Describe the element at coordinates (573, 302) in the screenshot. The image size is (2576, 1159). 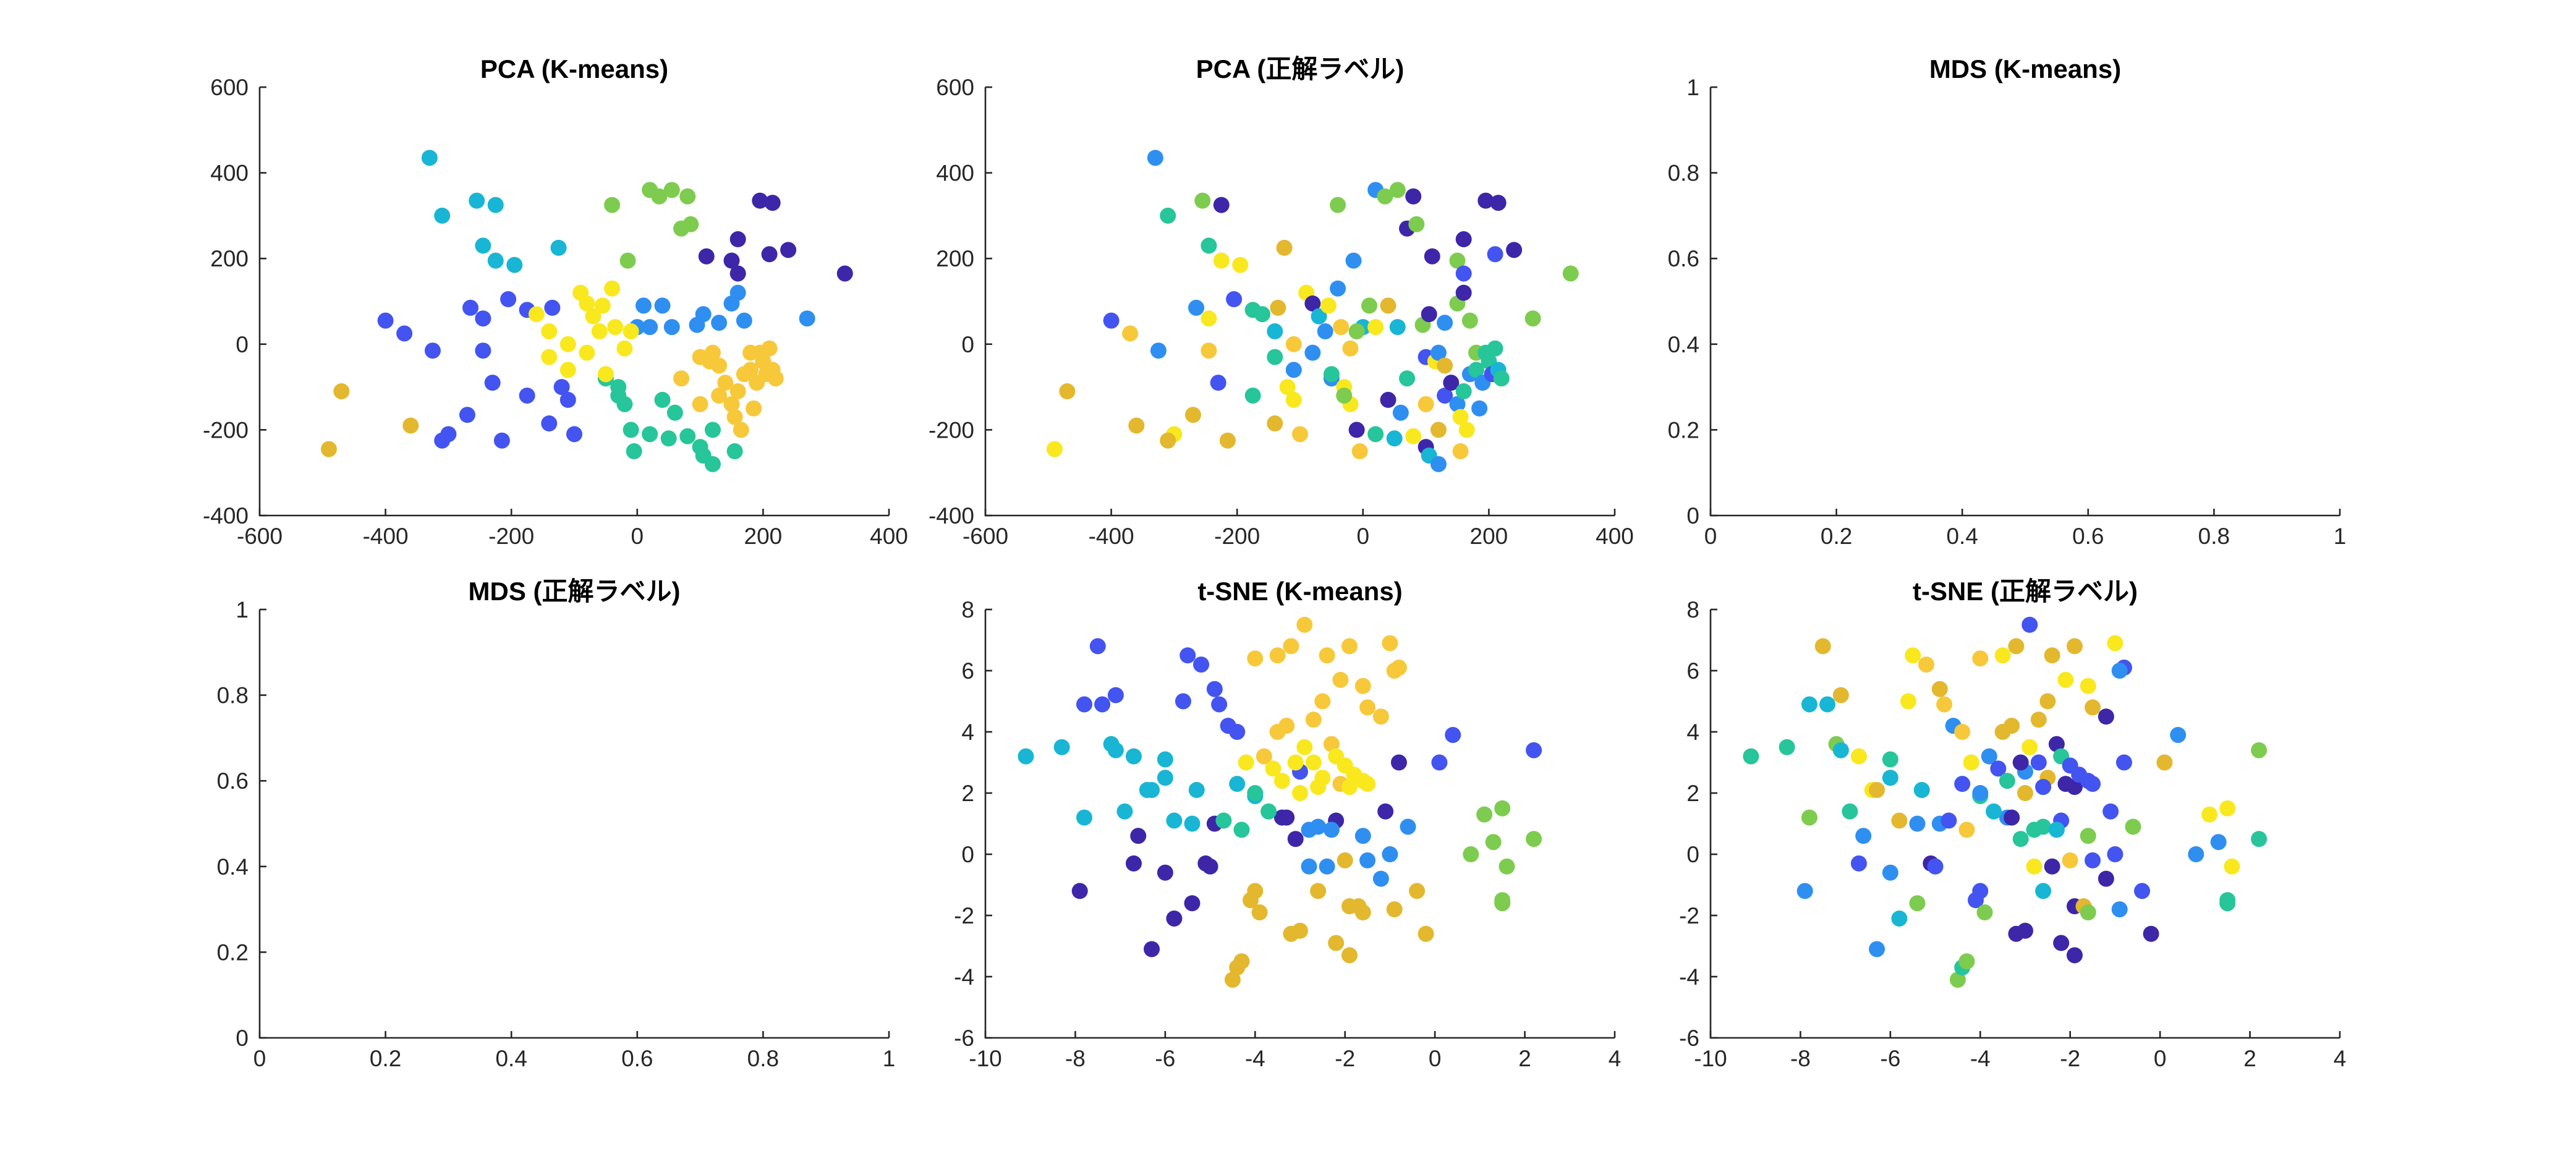
I see `axis-lines` at that location.